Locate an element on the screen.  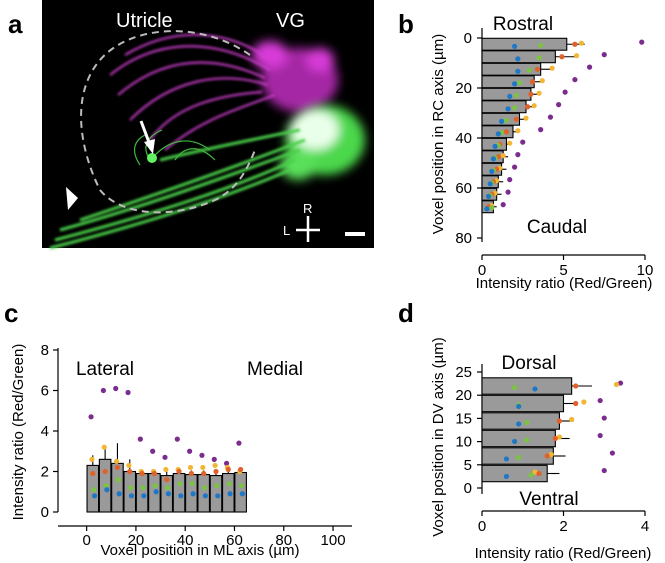
panel-b-ylabel: Voxel position in RC axis (µm) is located at coordinates (438, 134).